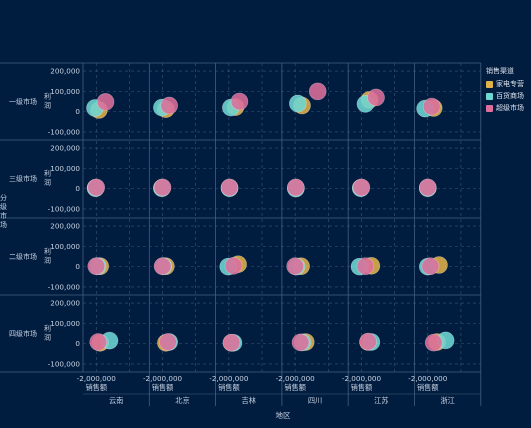 The width and height of the screenshot is (531, 428). What do you see at coordinates (381, 400) in the screenshot?
I see `column-label: 江苏` at bounding box center [381, 400].